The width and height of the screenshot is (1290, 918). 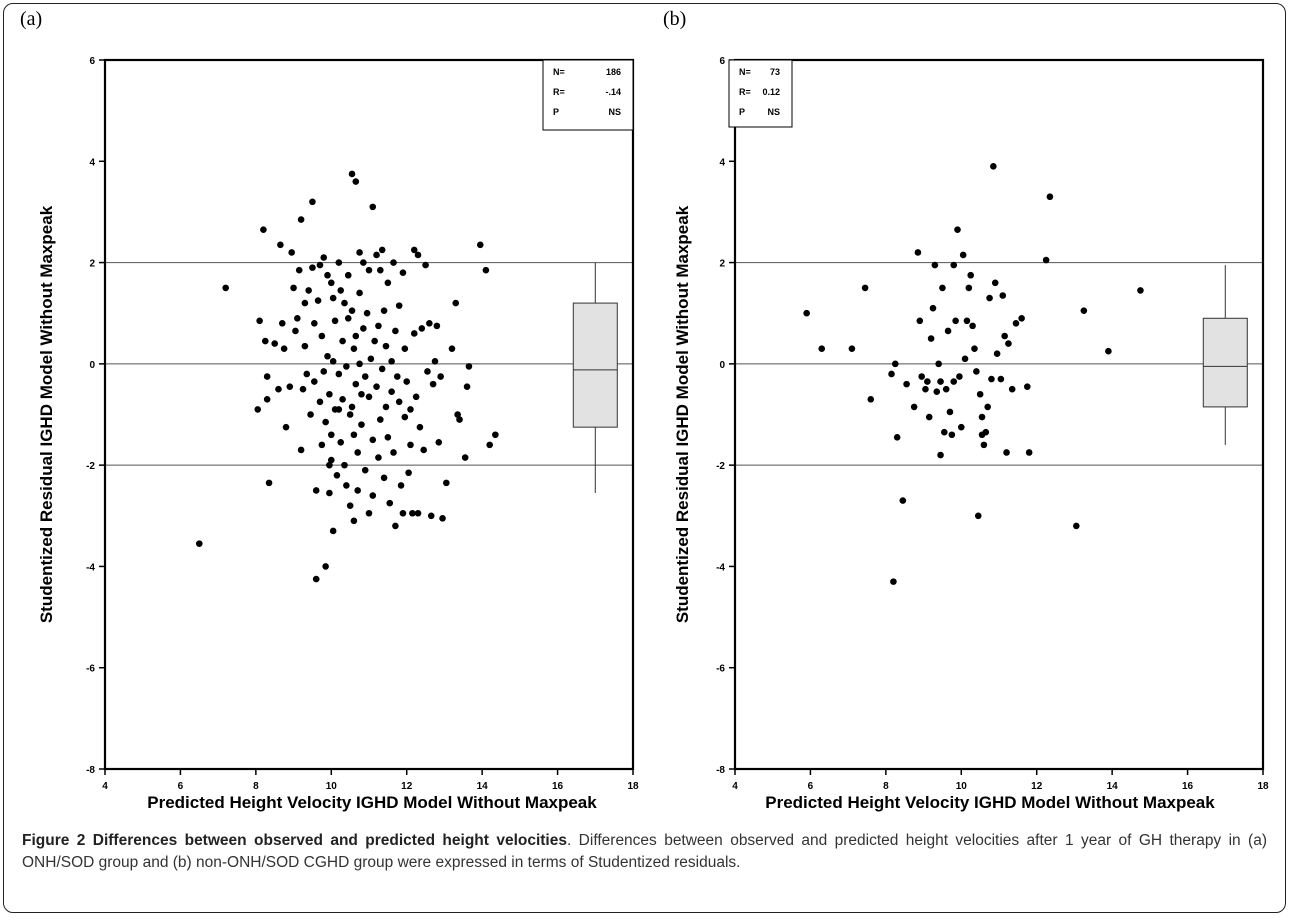 I want to click on y-tick-label: -4, so click(x=720, y=567).